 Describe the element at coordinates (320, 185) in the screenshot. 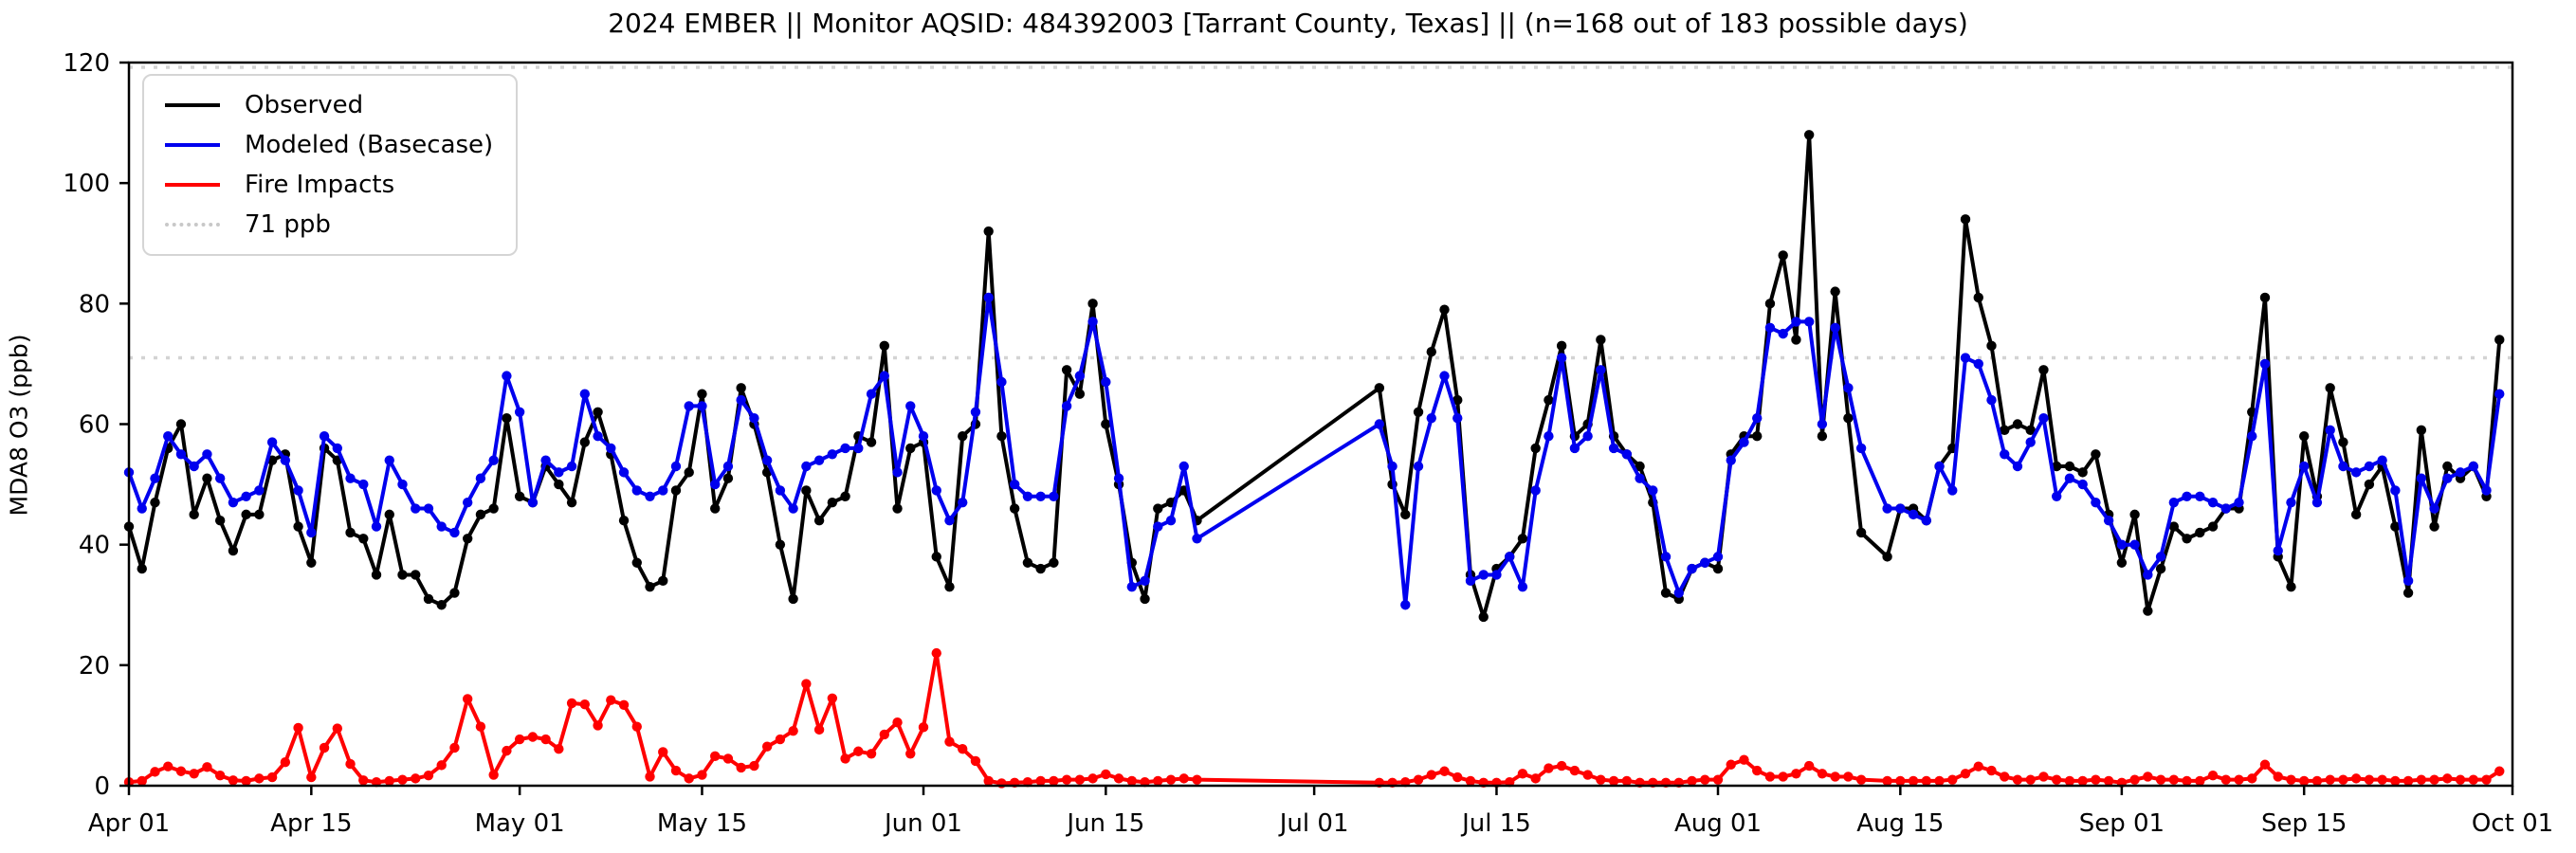

I see `legend-label: Fire Impacts` at that location.